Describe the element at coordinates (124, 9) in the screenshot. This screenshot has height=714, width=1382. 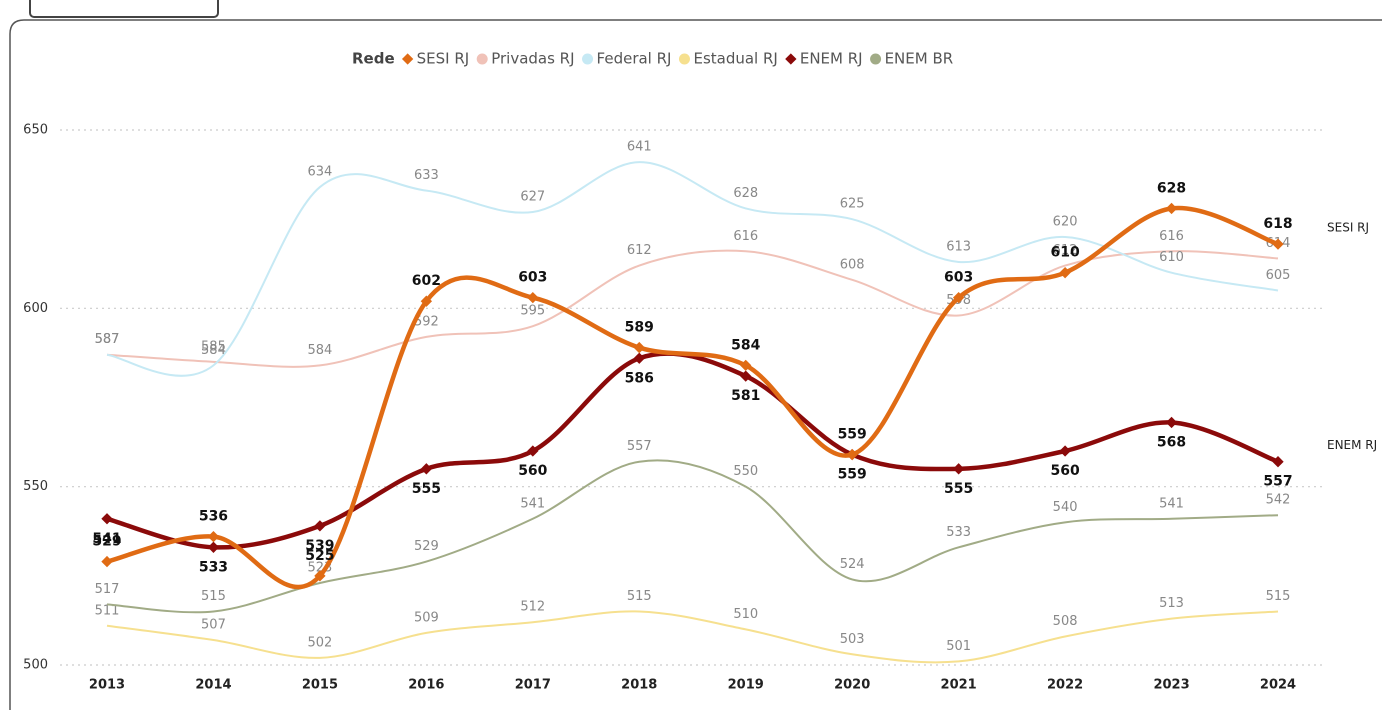
I see `tab` at that location.